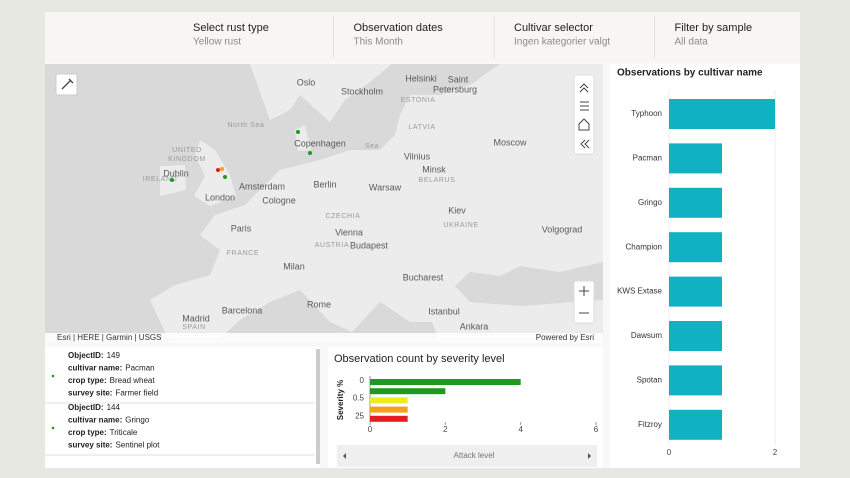 The height and width of the screenshot is (478, 850). I want to click on field: ObjectID: 149, so click(94, 355).